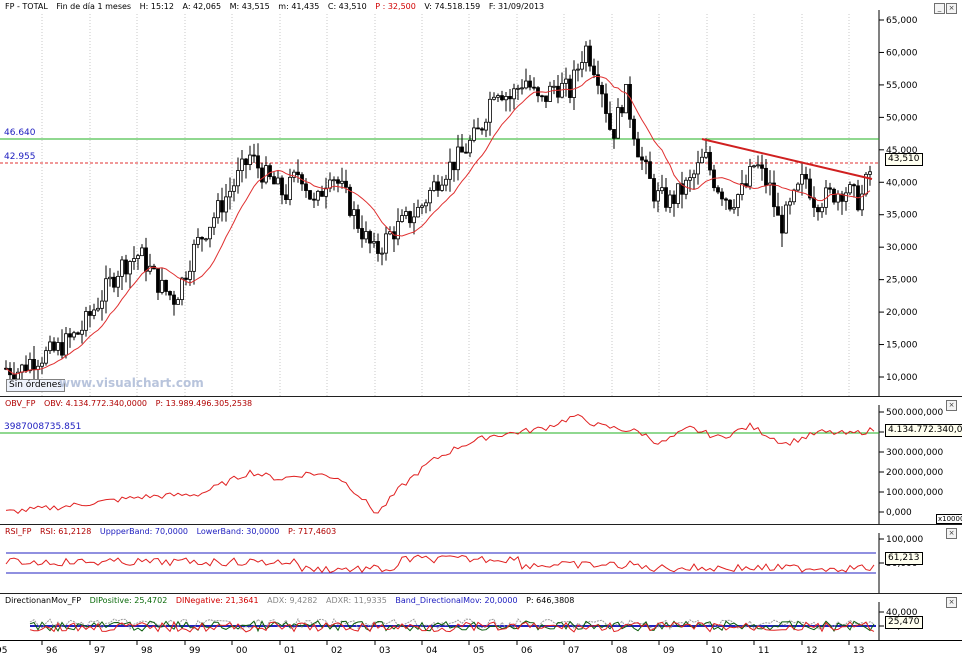 The width and height of the screenshot is (962, 656). Describe the element at coordinates (915, 493) in the screenshot. I see `obv-tick: 100.000,000` at that location.